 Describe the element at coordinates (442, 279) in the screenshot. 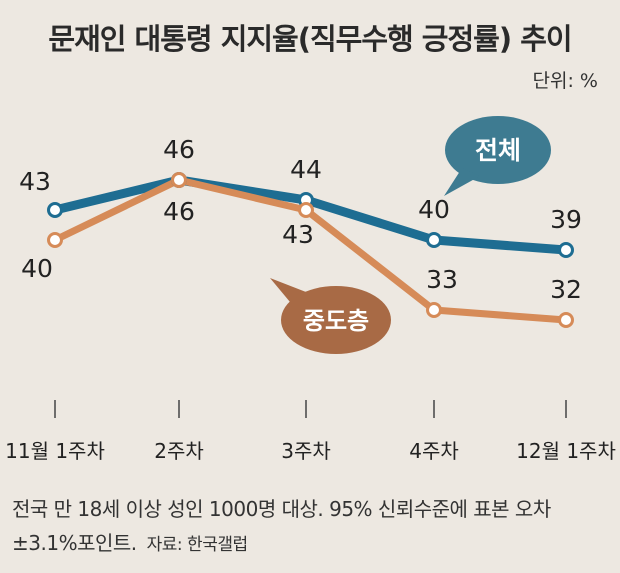

I see `data-label: 33` at that location.